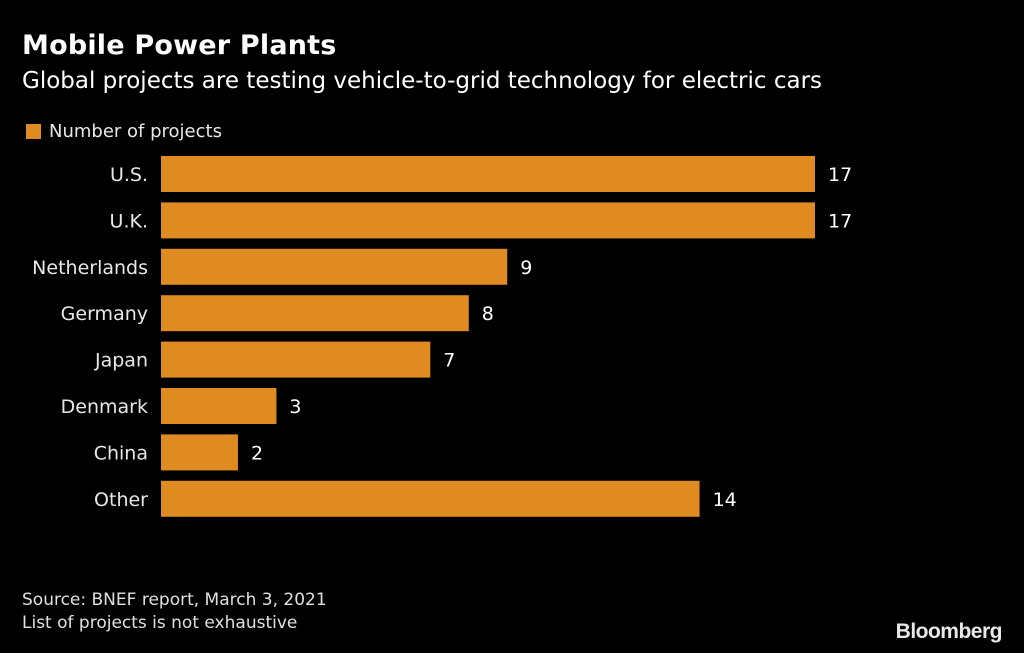 This screenshot has height=653, width=1024. What do you see at coordinates (104, 407) in the screenshot?
I see `category-label: Denmark` at bounding box center [104, 407].